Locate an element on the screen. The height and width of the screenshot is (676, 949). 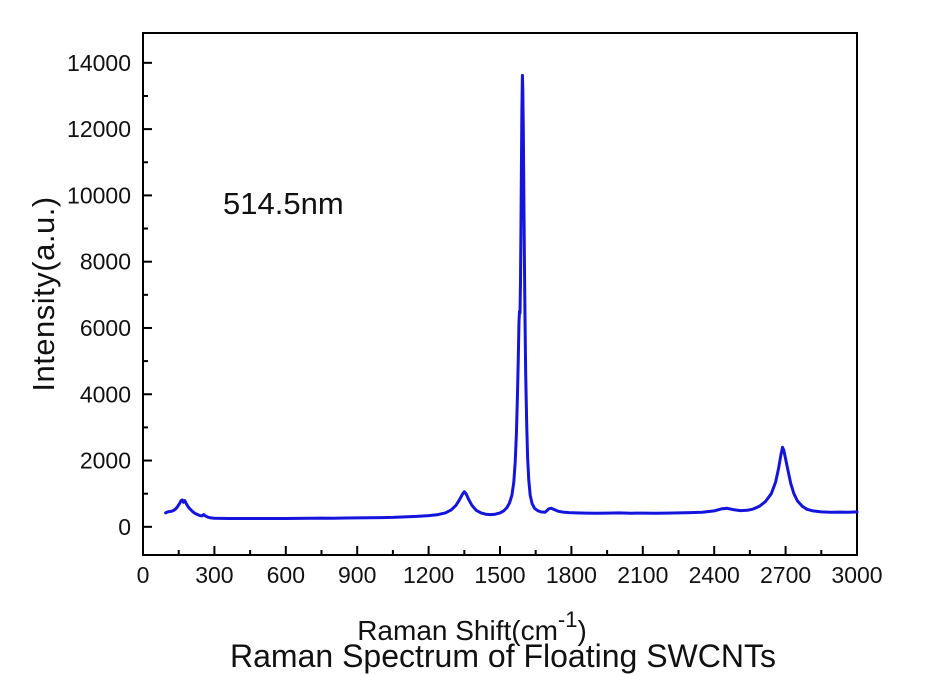
x-tick-label: 2400 is located at coordinates (714, 575).